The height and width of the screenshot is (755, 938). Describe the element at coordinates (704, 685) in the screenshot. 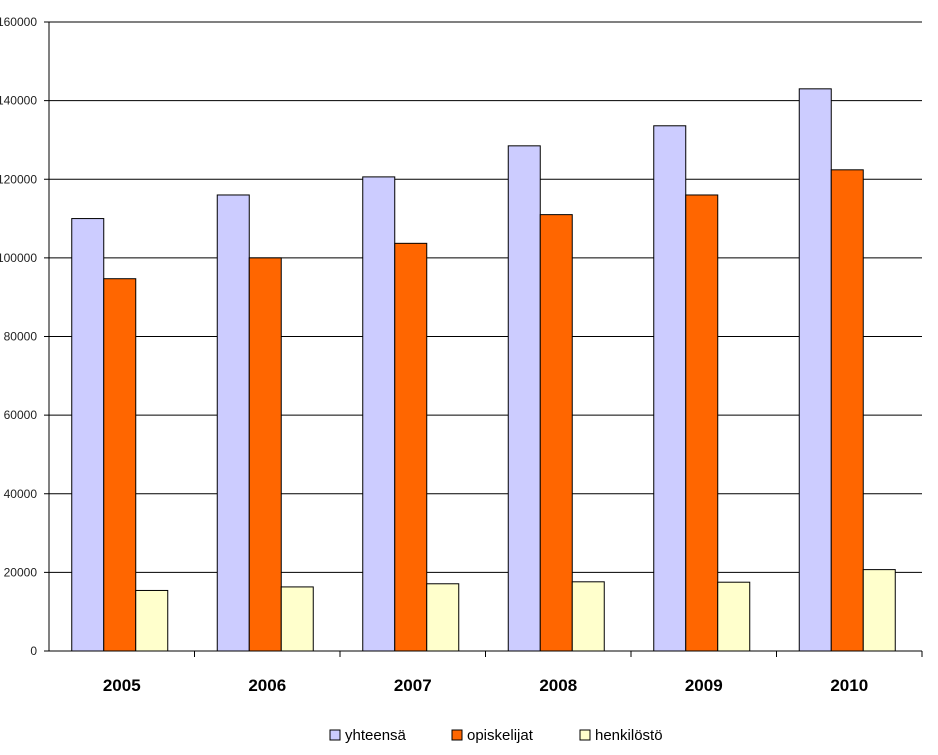

I see `x-tick-label: 2009` at that location.